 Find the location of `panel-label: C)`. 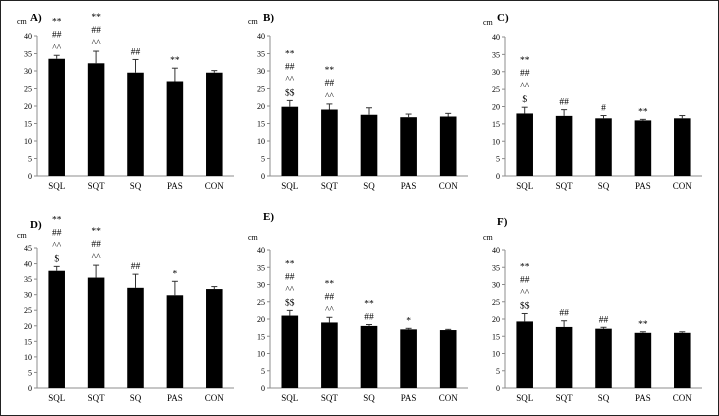

panel-label: C) is located at coordinates (503, 18).